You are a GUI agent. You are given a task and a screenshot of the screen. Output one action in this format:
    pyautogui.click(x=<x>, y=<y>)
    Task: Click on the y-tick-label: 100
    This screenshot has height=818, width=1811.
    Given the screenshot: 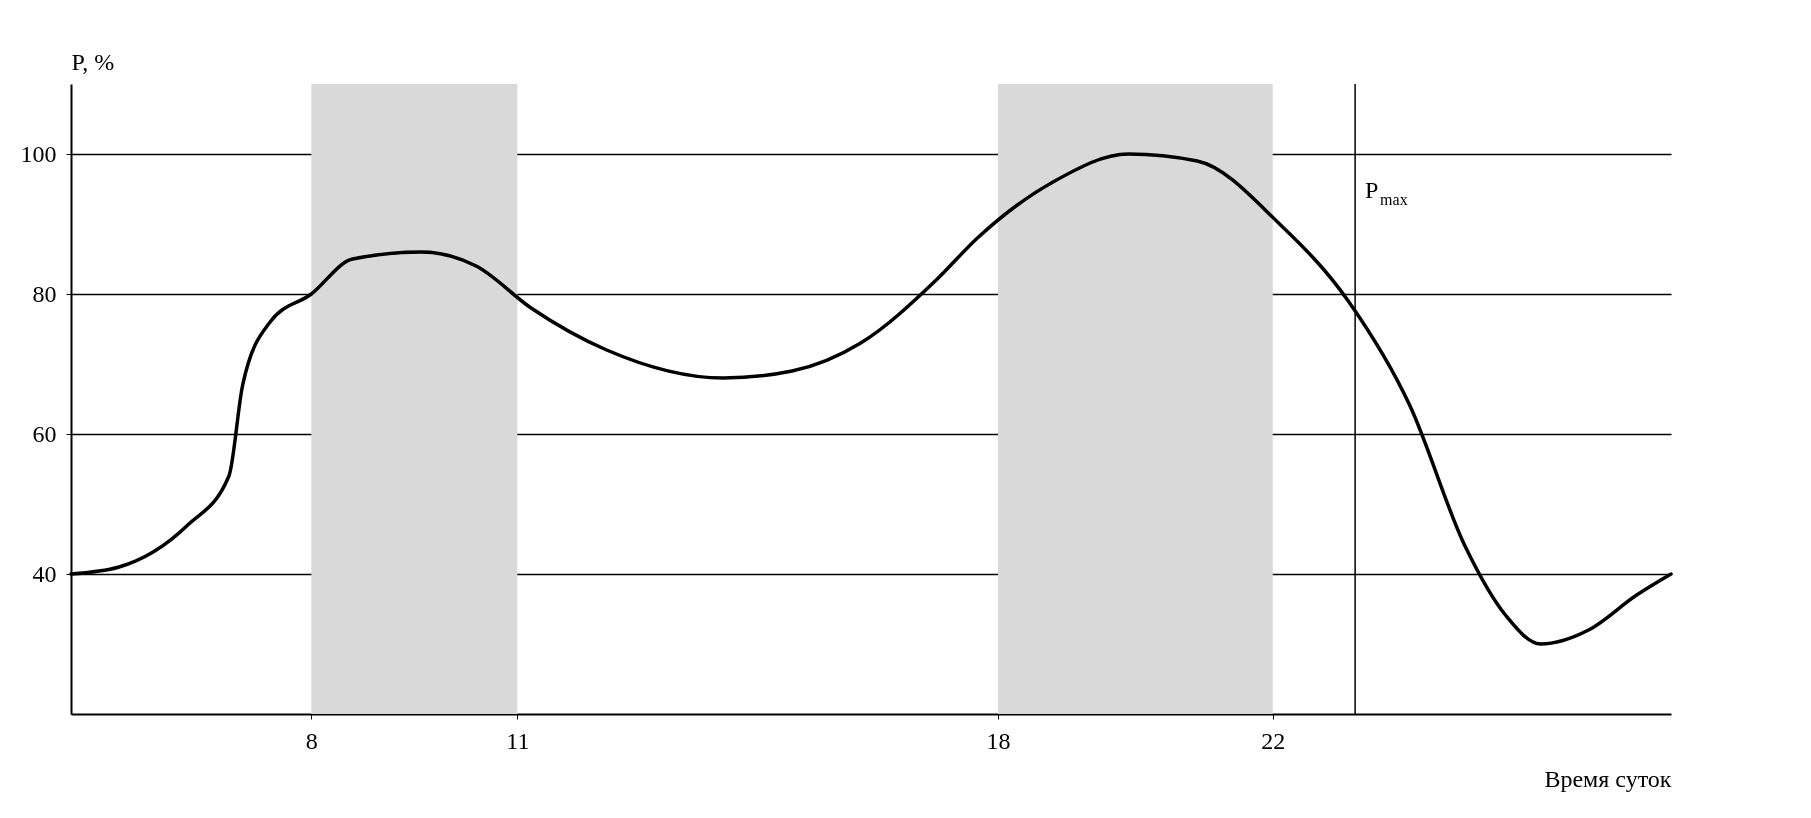 What is the action you would take?
    pyautogui.click(x=38, y=153)
    